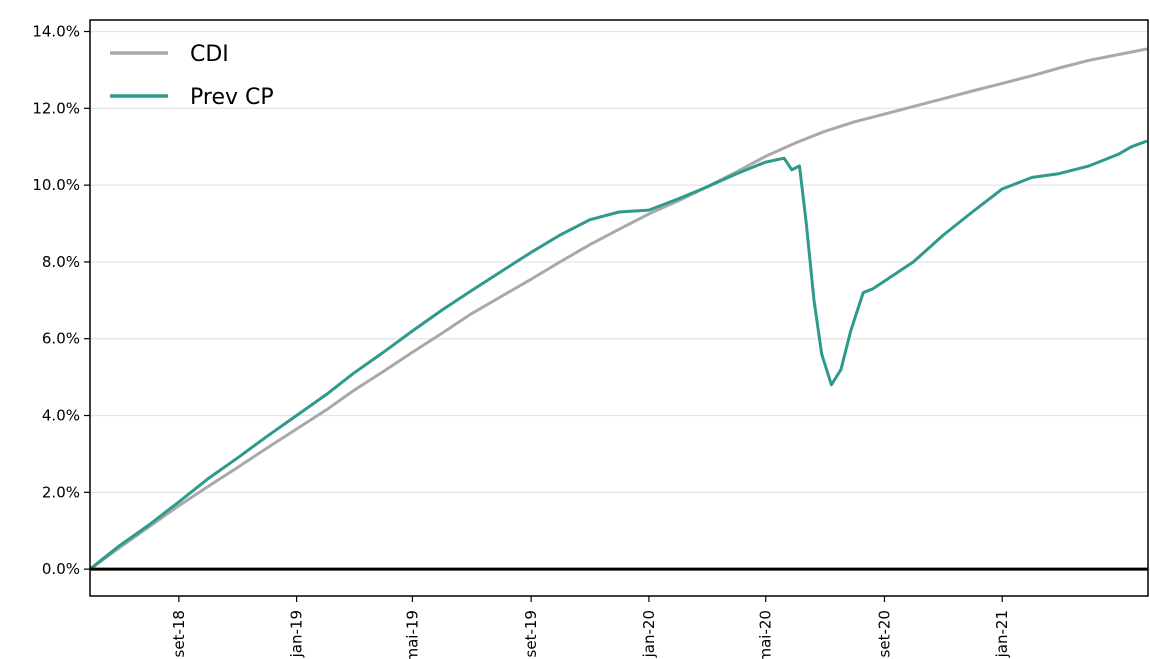 The image size is (1150, 659). What do you see at coordinates (649, 634) in the screenshot?
I see `x-tick-label-4: jan-20` at bounding box center [649, 634].